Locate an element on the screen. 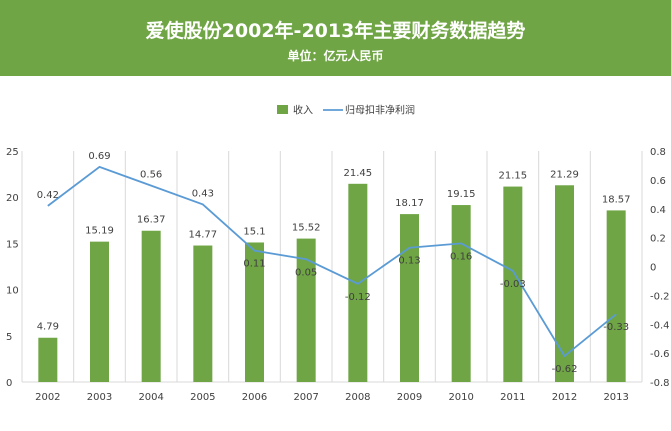 Image resolution: width=671 pixels, height=431 pixels. x-tick-label: 2010 is located at coordinates (460, 397).